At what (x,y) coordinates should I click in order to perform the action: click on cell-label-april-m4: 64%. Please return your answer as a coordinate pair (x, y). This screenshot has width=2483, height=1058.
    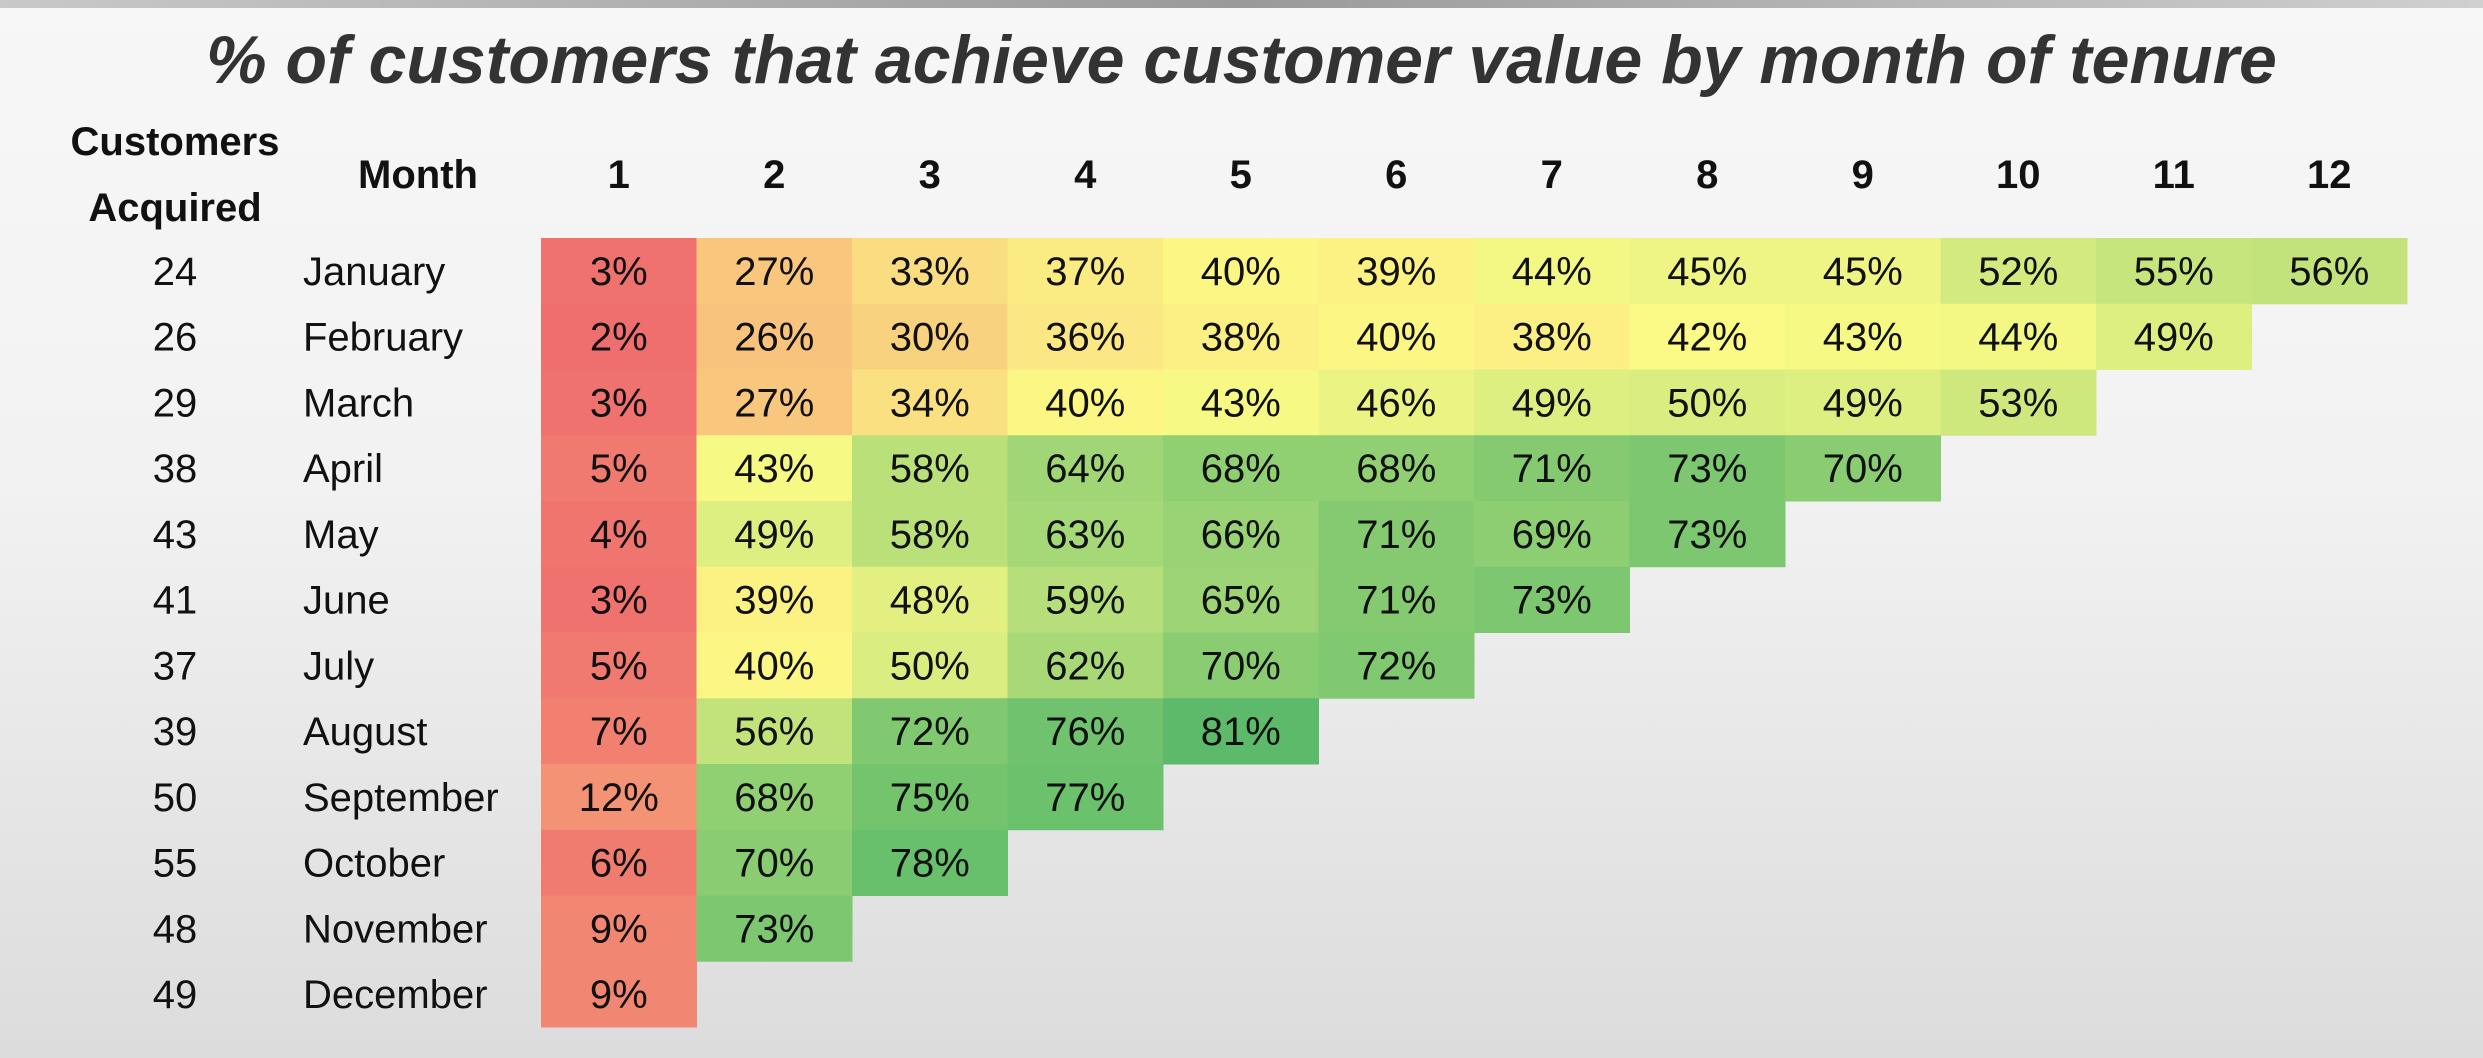
    Looking at the image, I should click on (1085, 469).